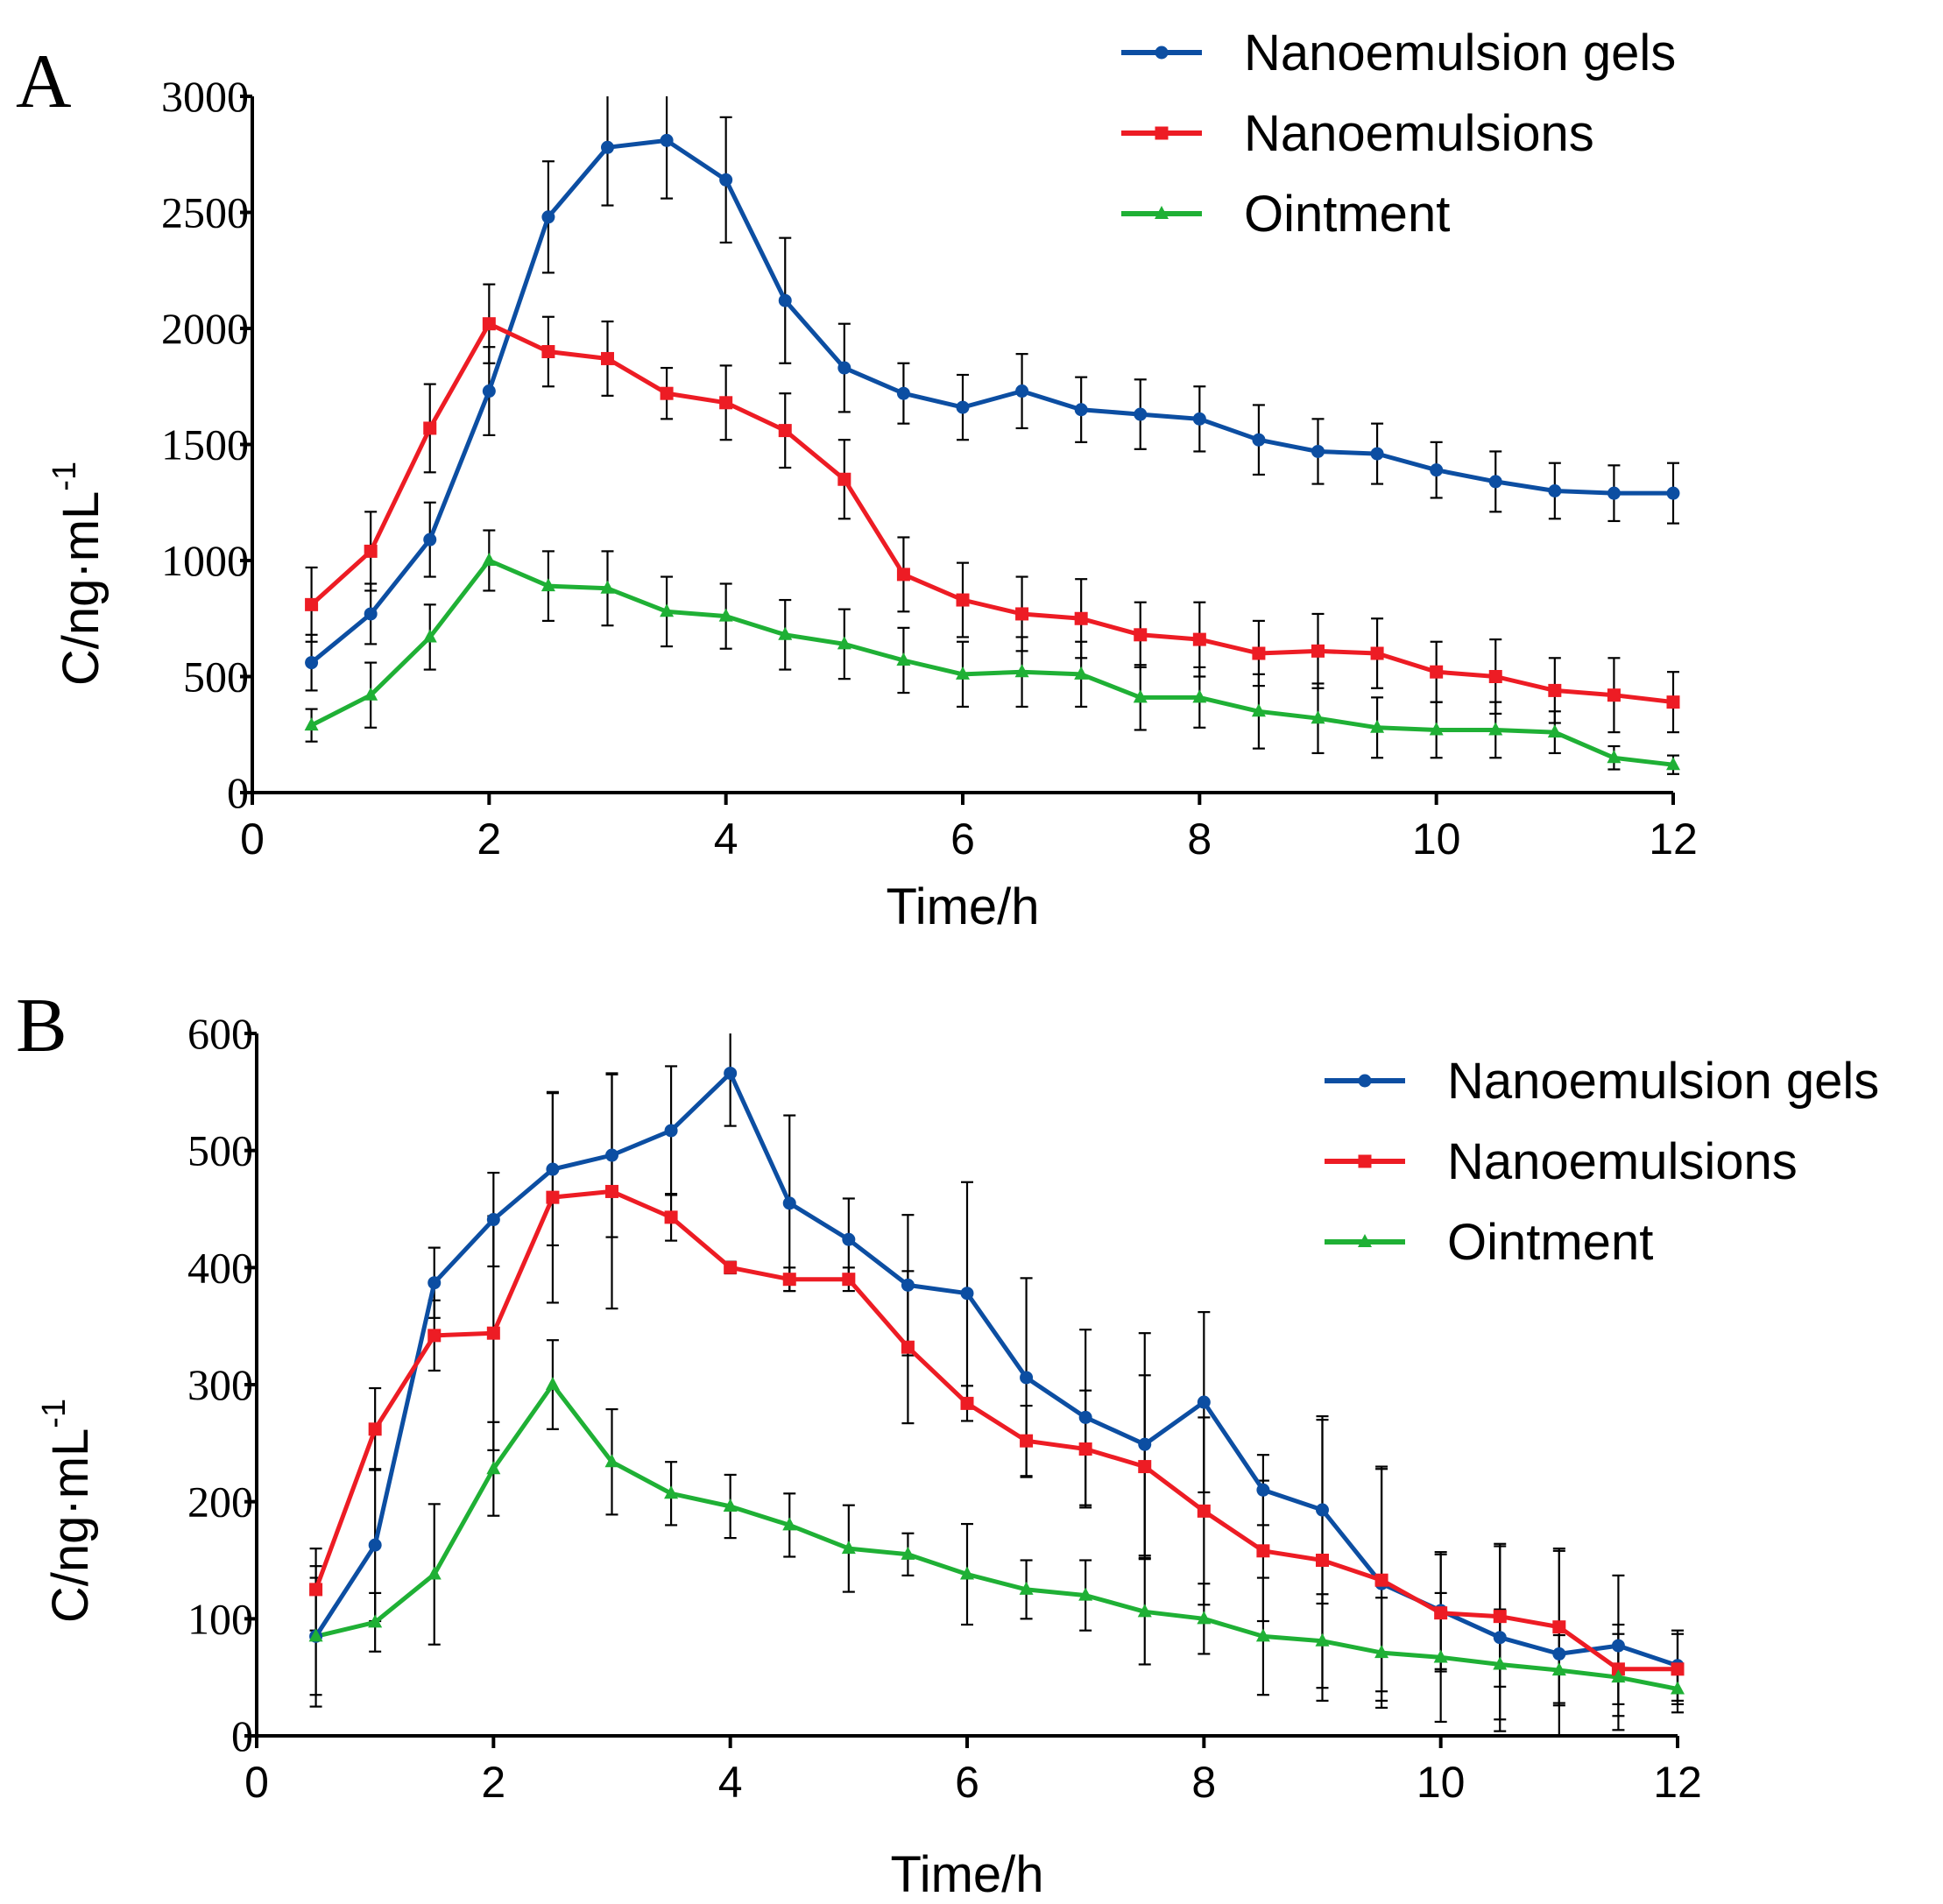  Describe the element at coordinates (205, 560) in the screenshot. I see `panel-a-y-tick-label: 1000` at that location.